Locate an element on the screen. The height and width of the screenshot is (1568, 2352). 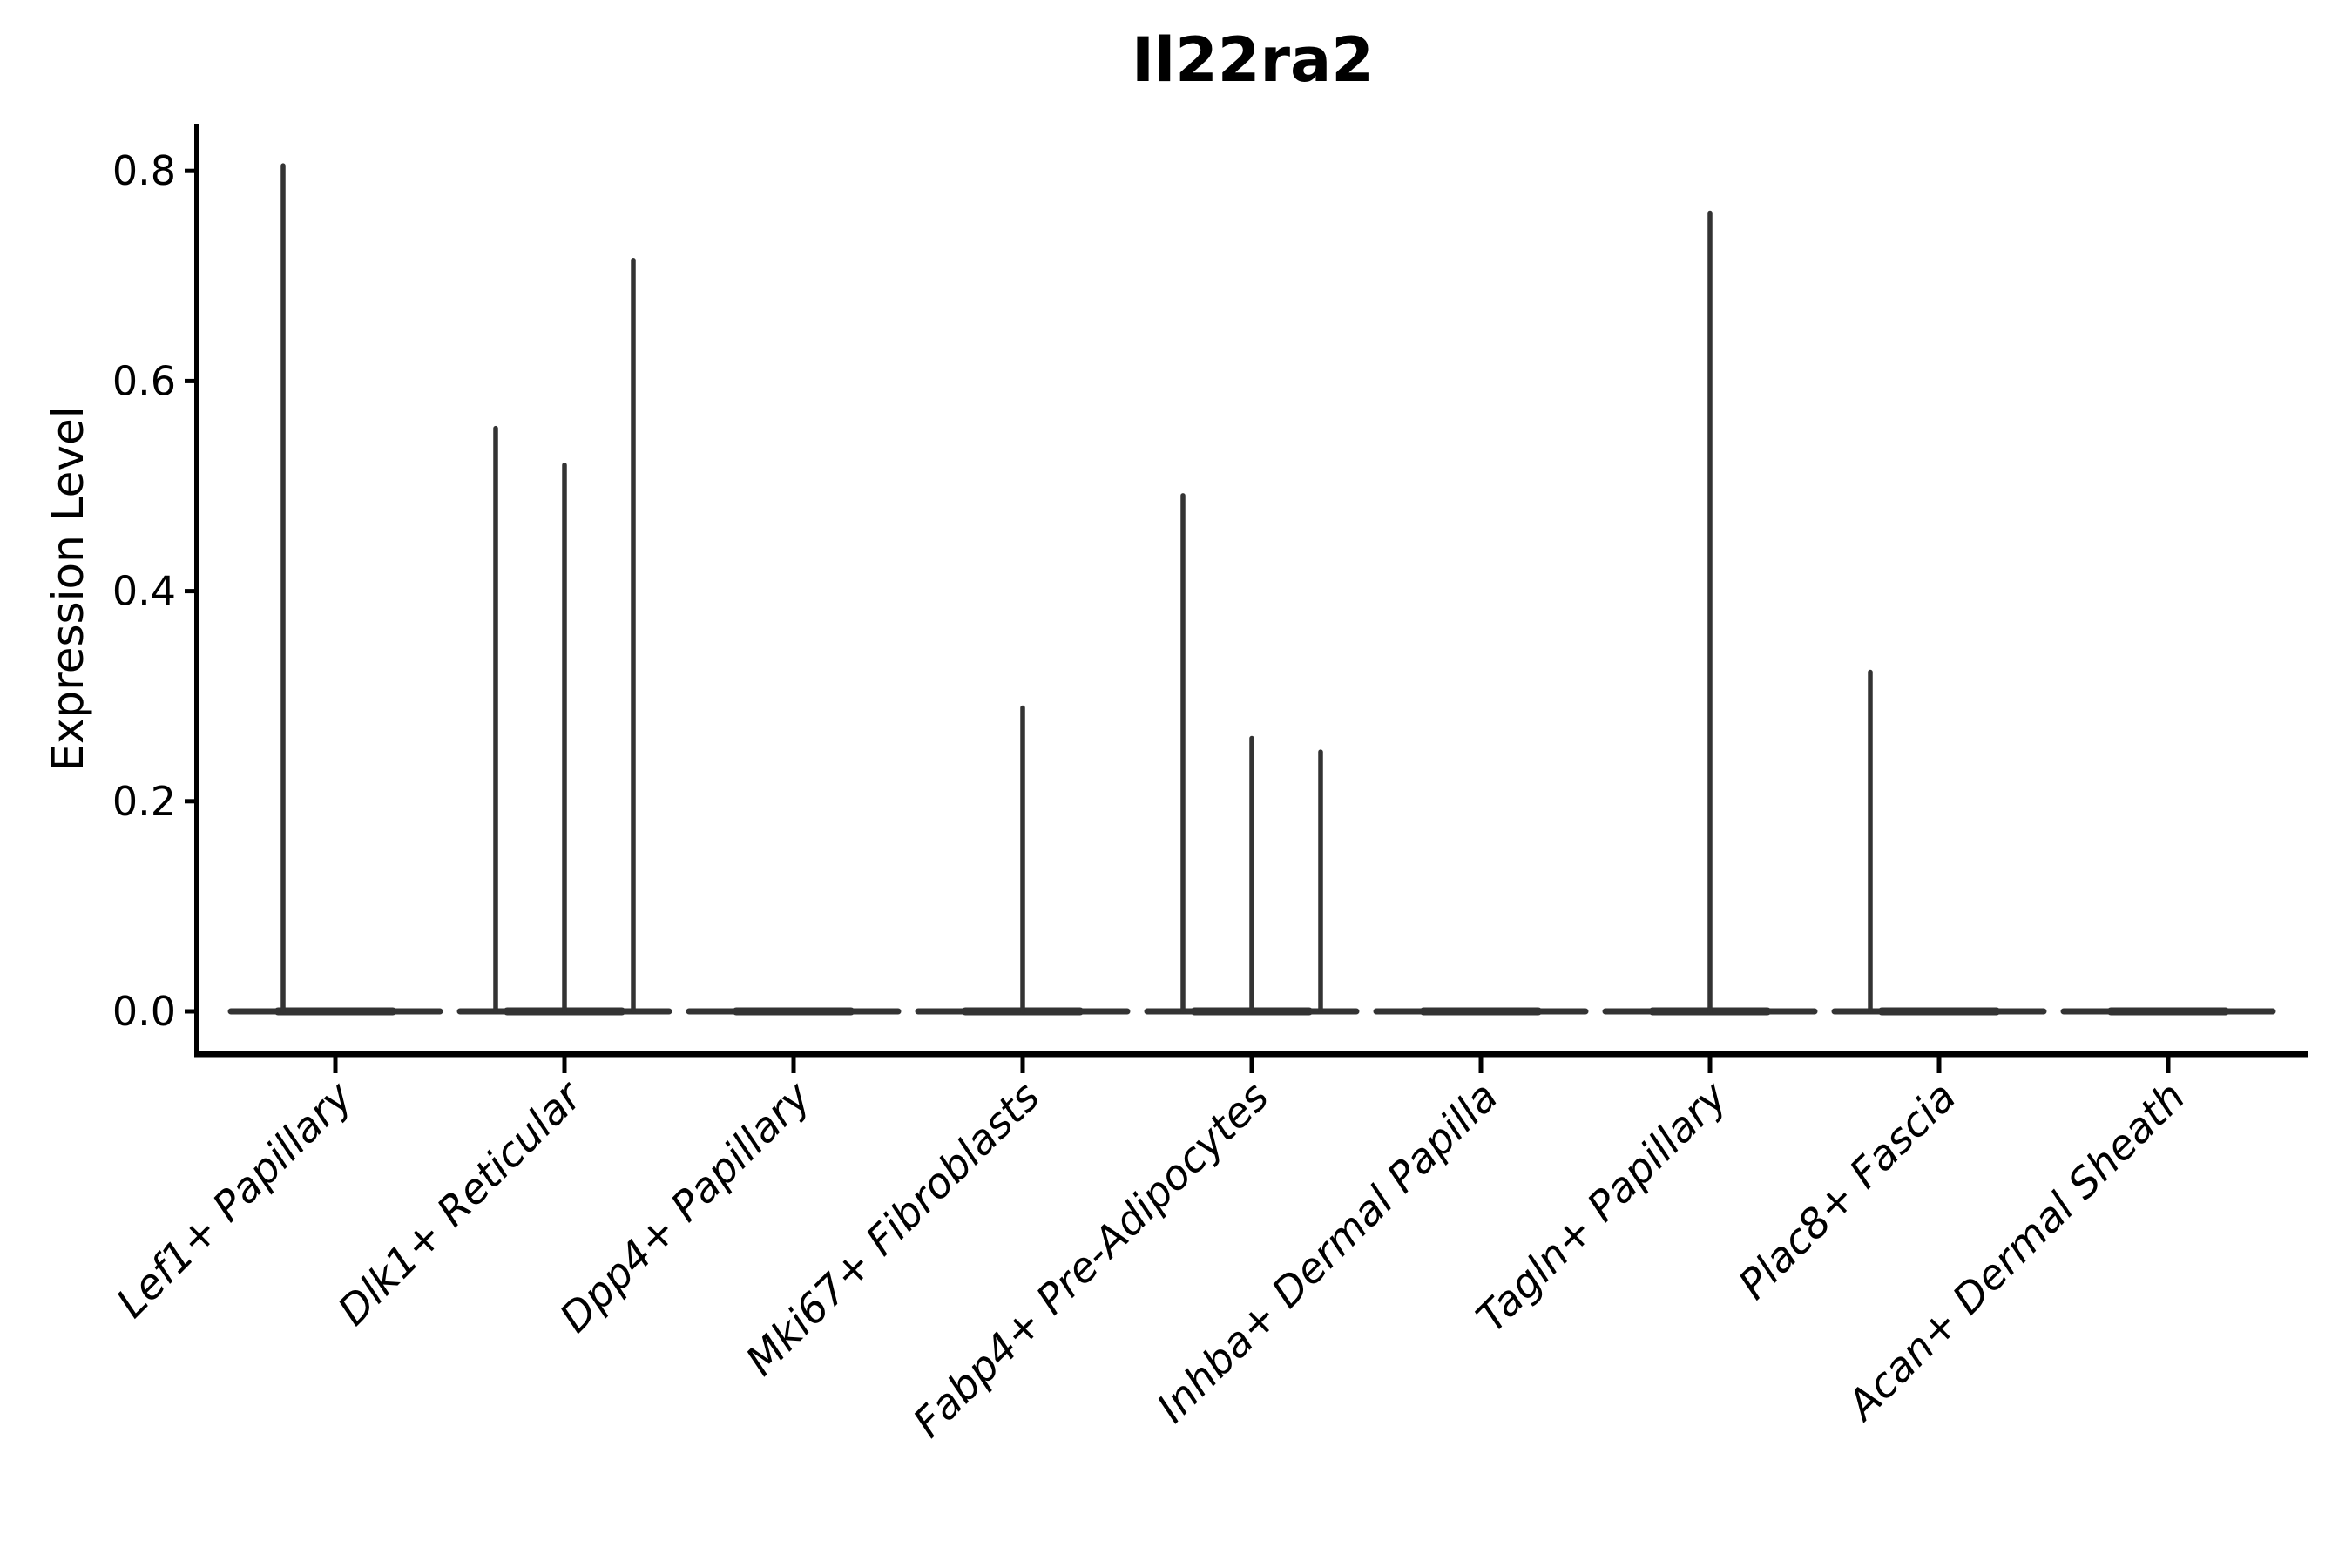
y-tick-label: 0.2 is located at coordinates (144, 801).